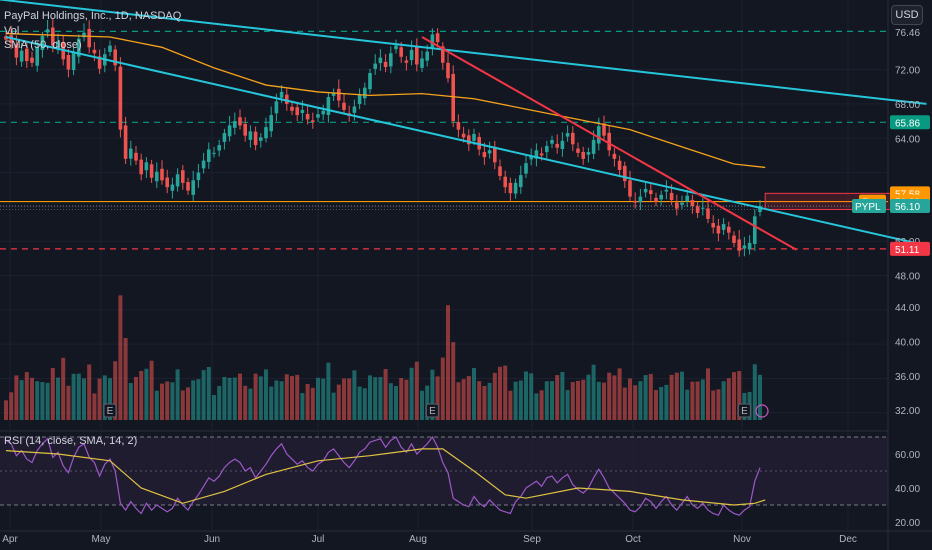  What do you see at coordinates (907, 277) in the screenshot?
I see `price-tick-label: 48.00` at bounding box center [907, 277].